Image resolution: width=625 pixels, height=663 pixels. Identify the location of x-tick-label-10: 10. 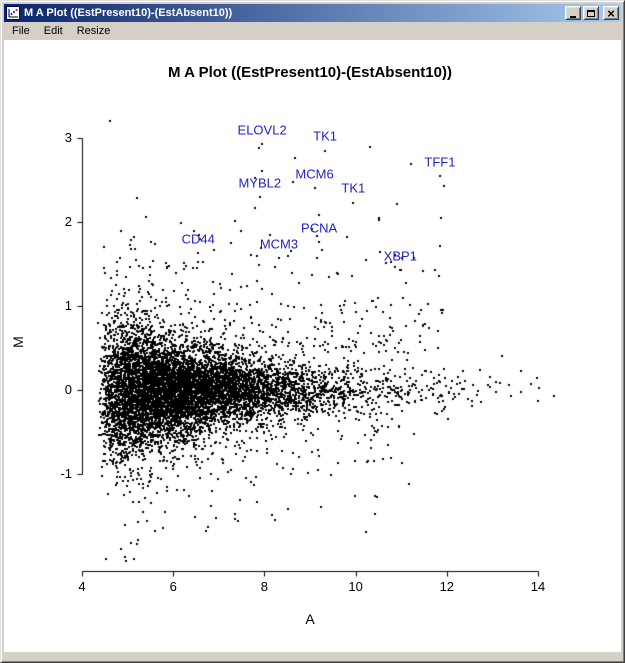
(355, 586).